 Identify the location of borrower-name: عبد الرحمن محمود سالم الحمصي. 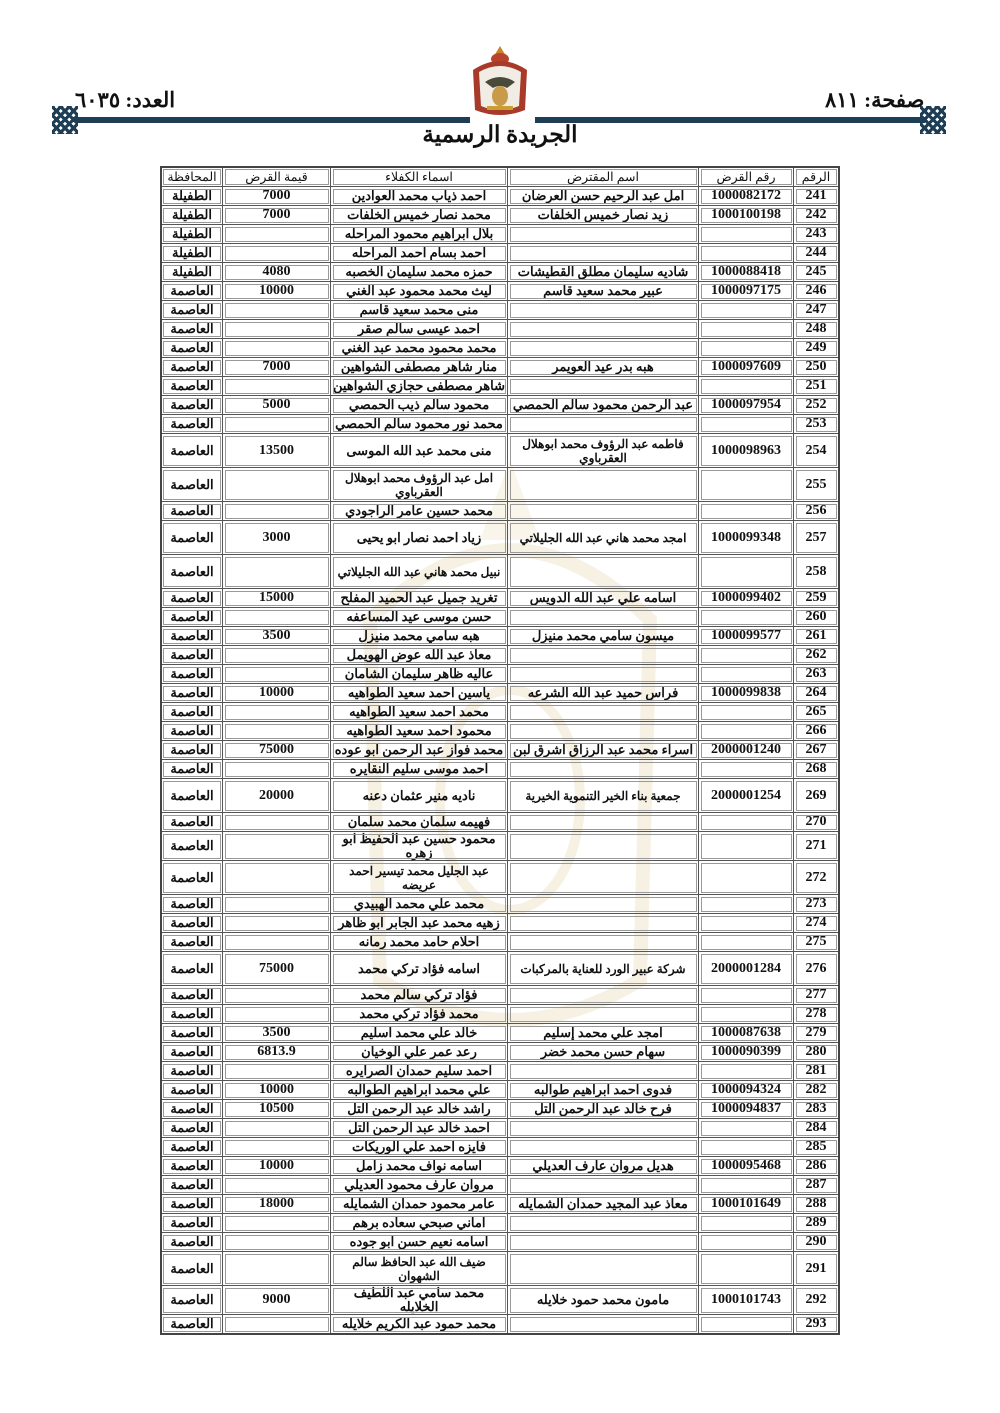
(603, 405).